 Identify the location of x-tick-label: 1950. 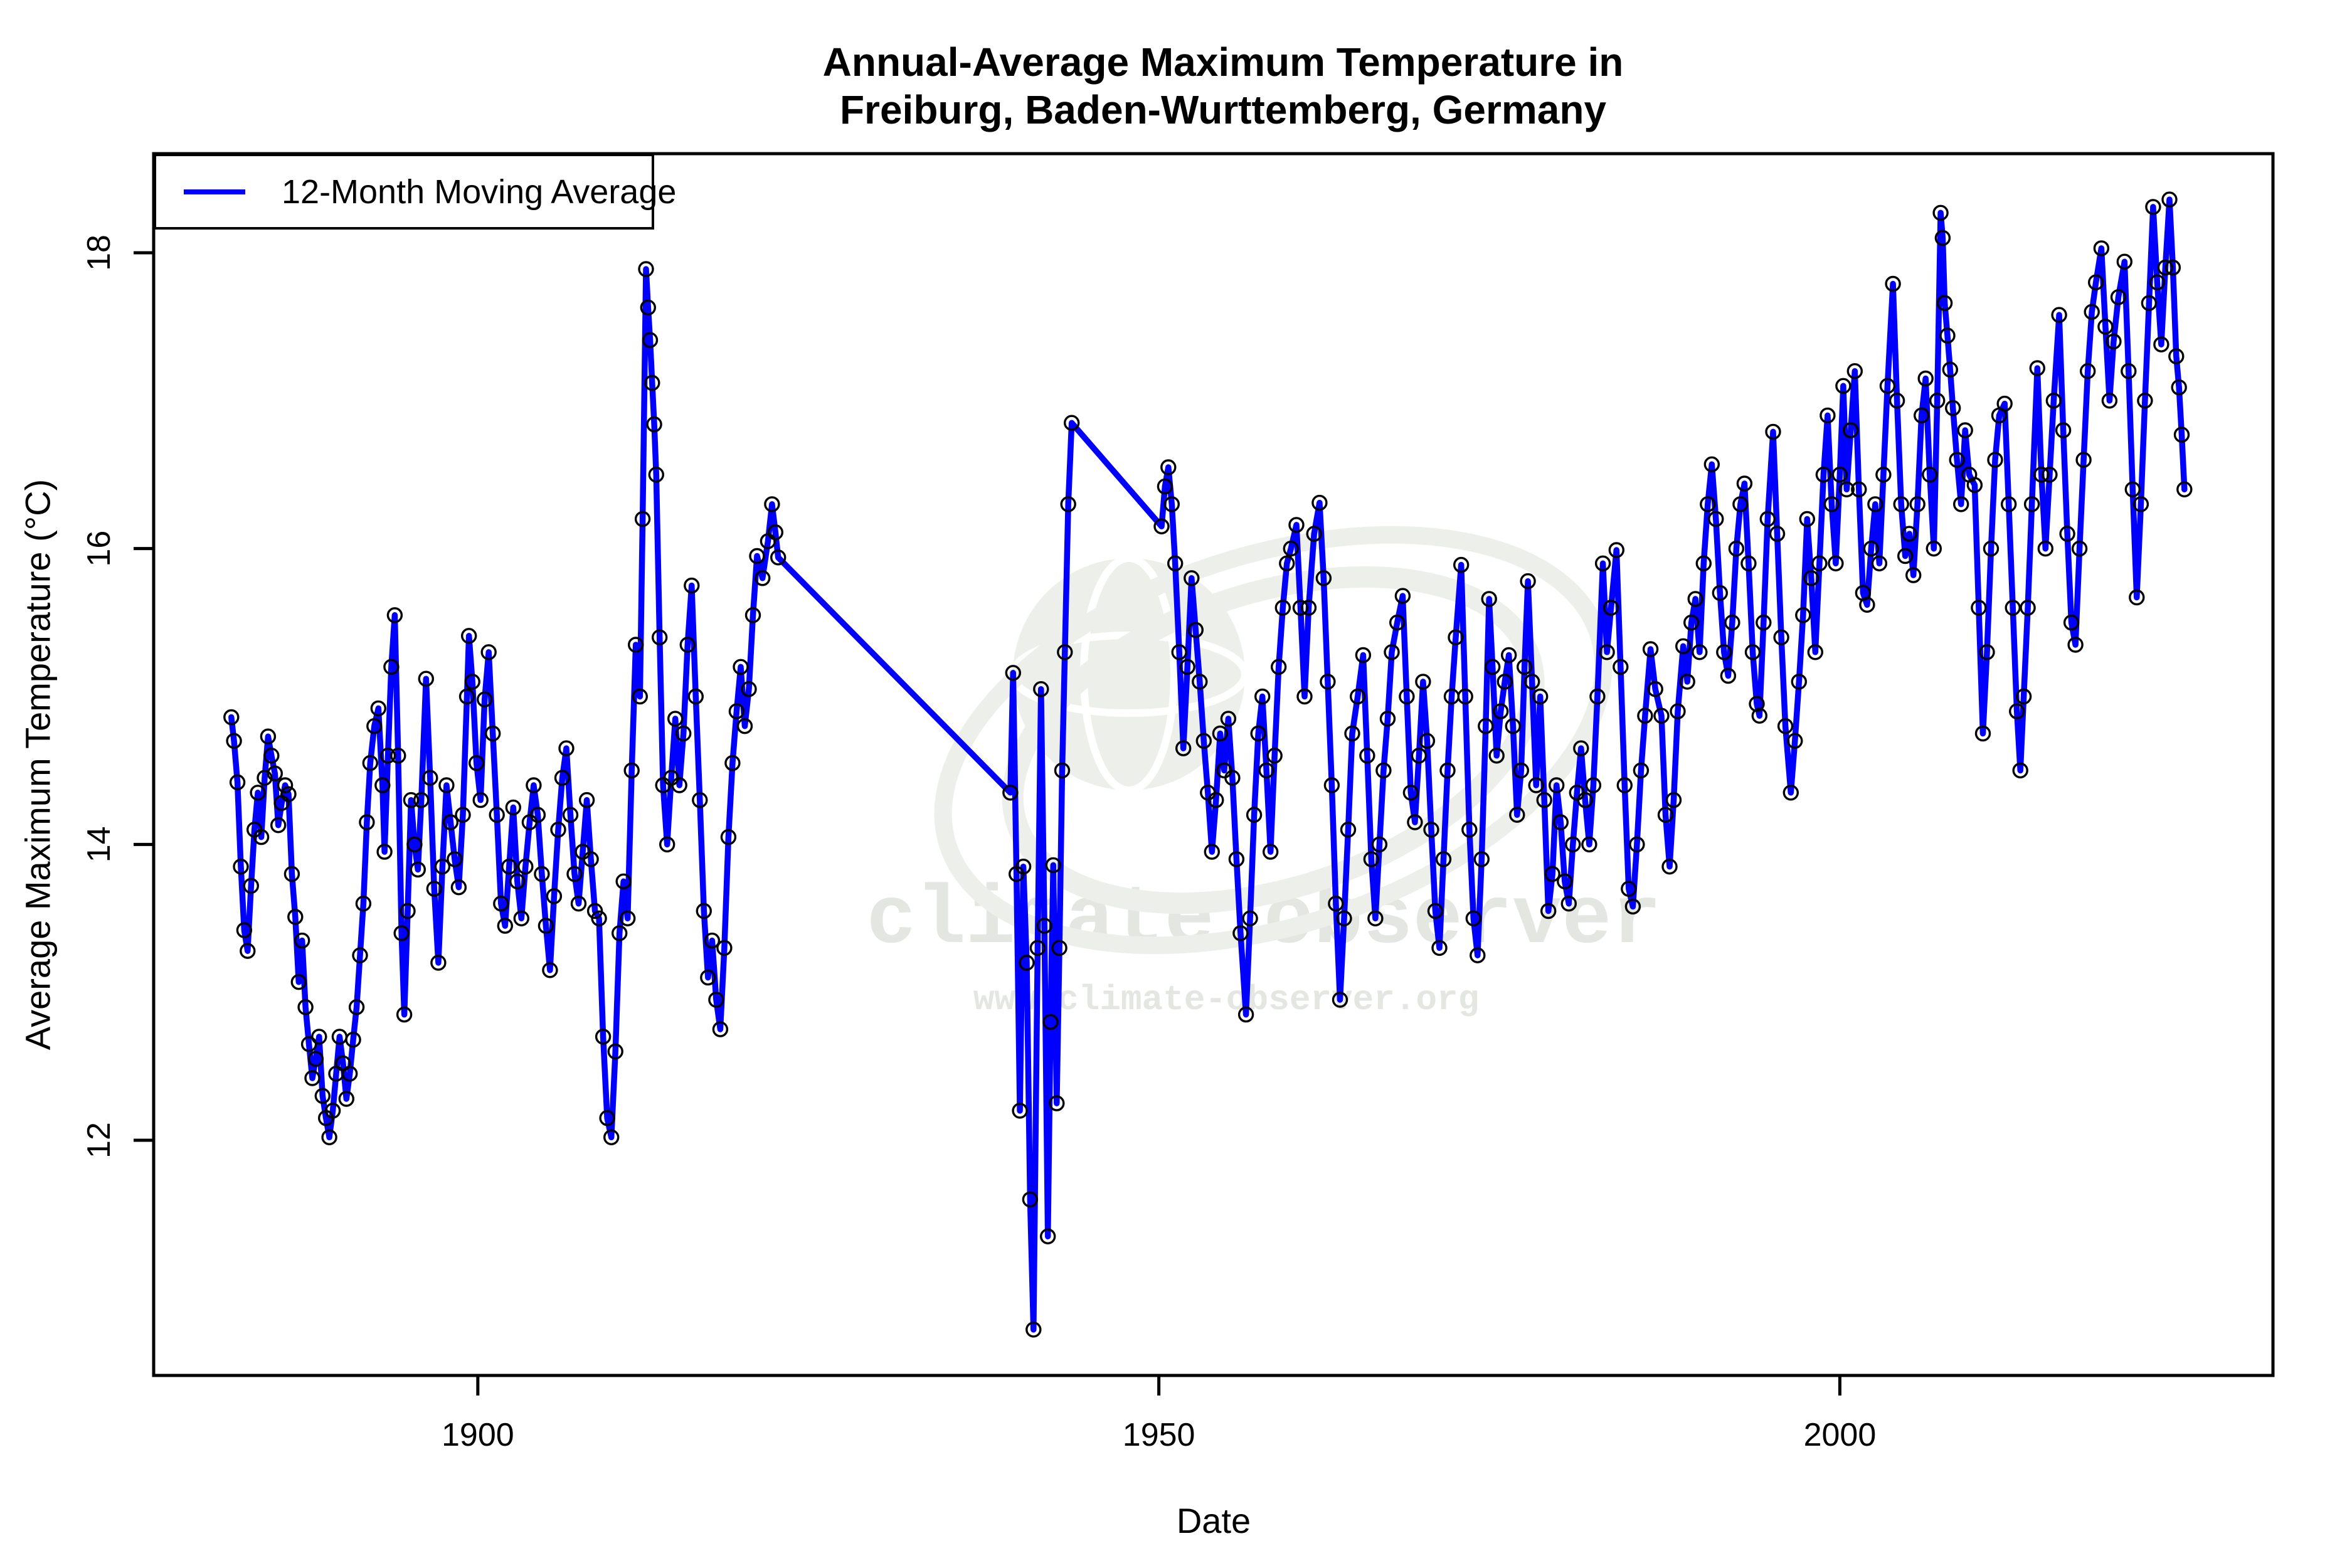
(1159, 1435).